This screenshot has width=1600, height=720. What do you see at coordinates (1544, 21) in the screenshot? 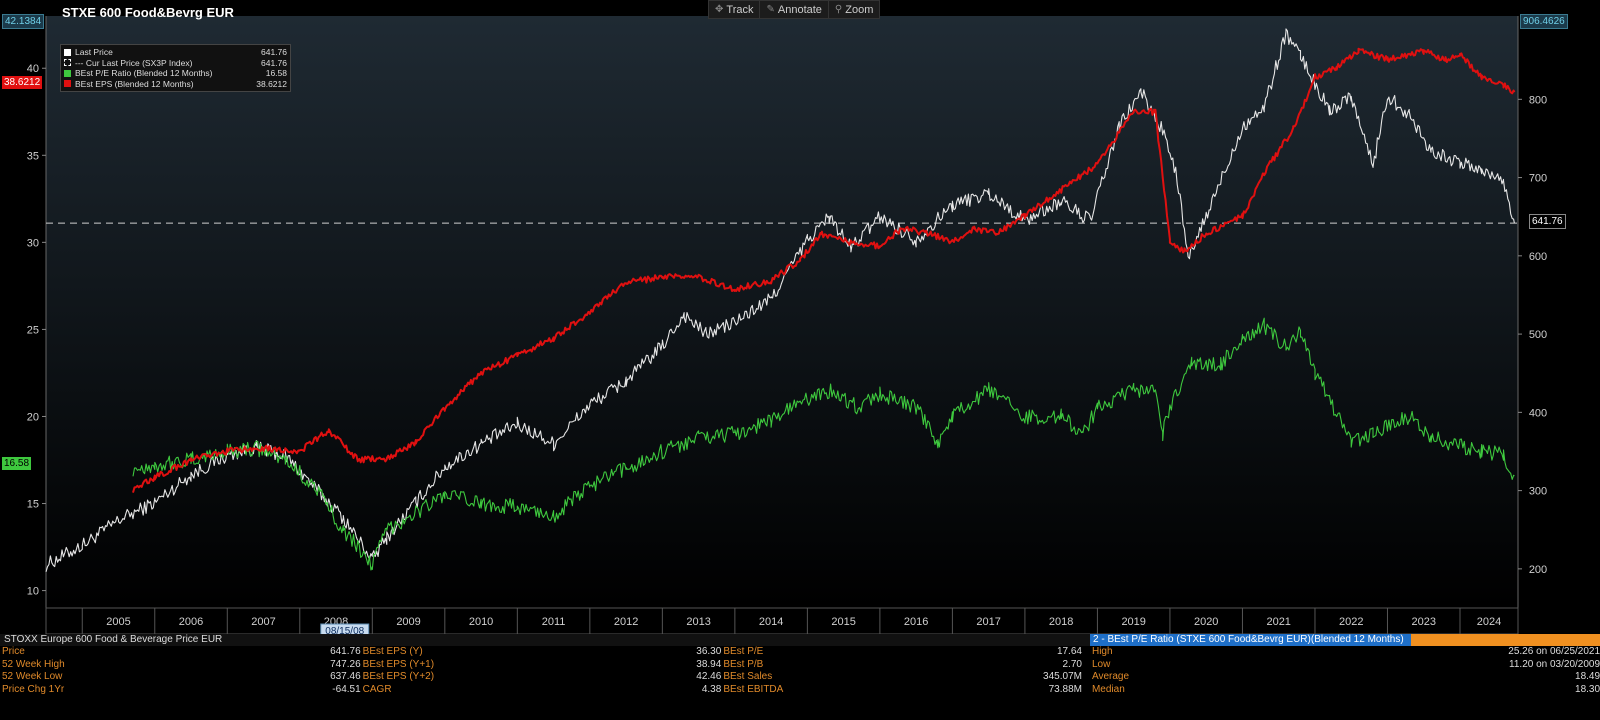
I see `right-axis-top-tag: 906.4626` at bounding box center [1544, 21].